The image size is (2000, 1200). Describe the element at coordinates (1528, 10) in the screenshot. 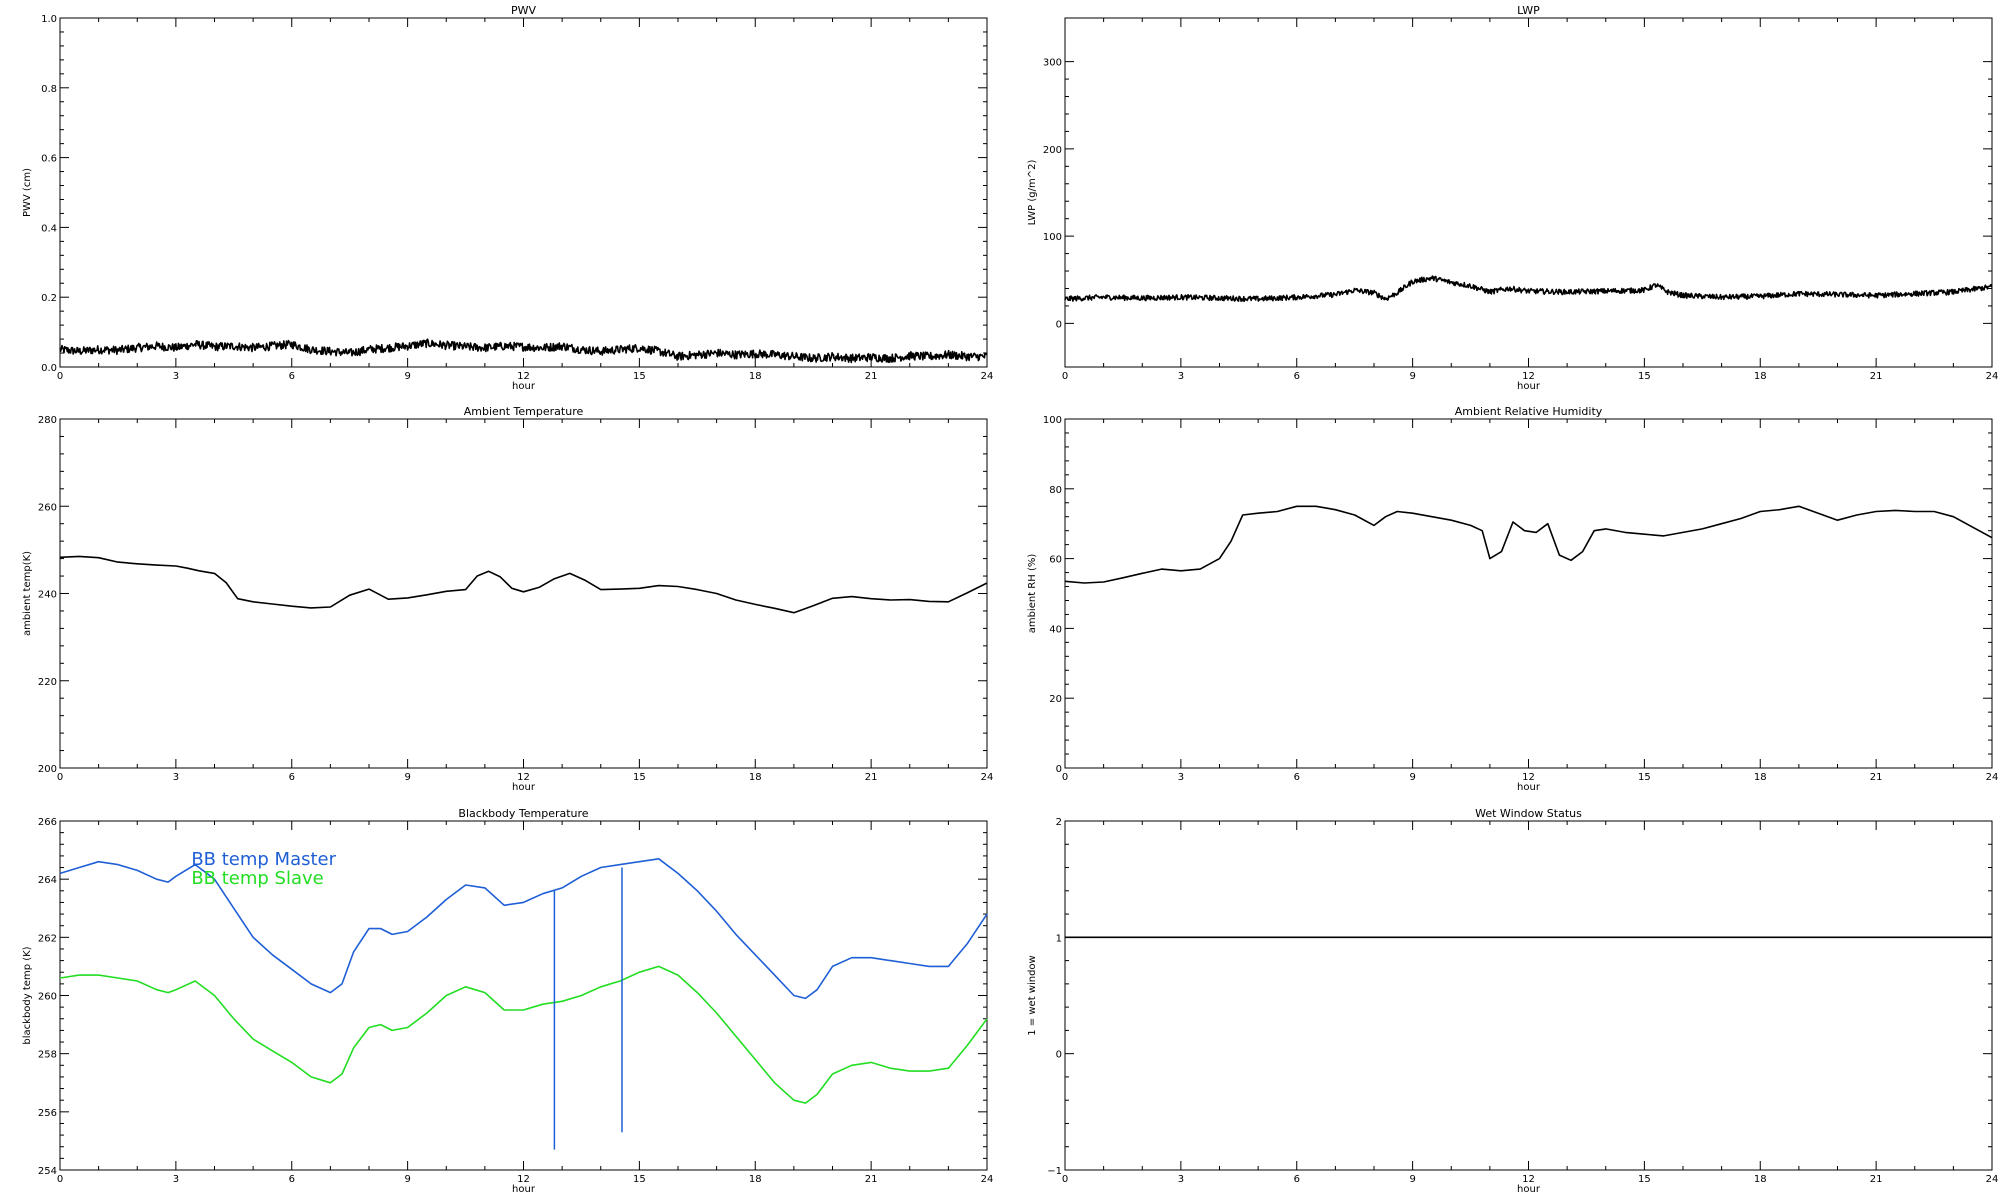

I see `chart-title: LWP` at that location.